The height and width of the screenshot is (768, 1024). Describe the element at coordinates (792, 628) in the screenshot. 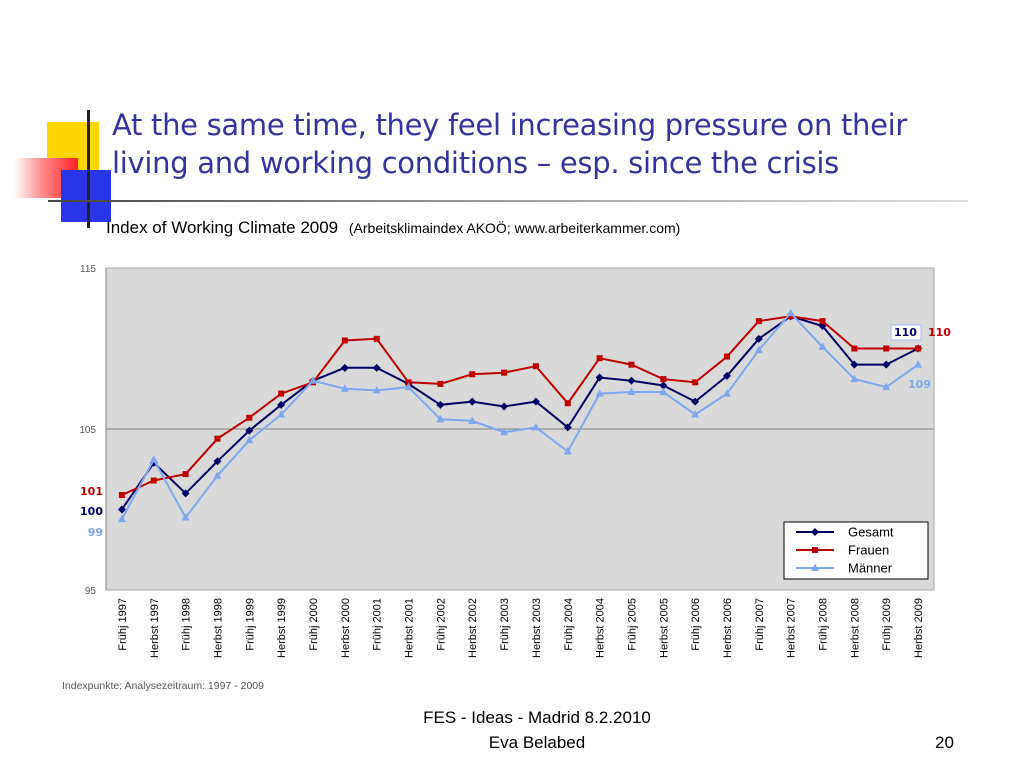

I see `x-tick-label: Herbst 2007` at that location.